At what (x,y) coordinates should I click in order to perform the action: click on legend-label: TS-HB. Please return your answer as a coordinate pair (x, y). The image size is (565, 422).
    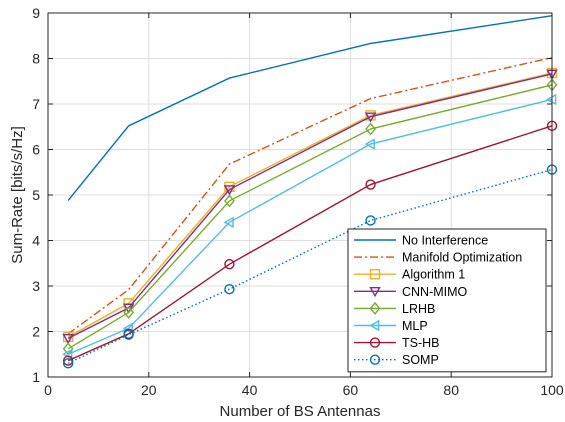
    Looking at the image, I should click on (421, 343).